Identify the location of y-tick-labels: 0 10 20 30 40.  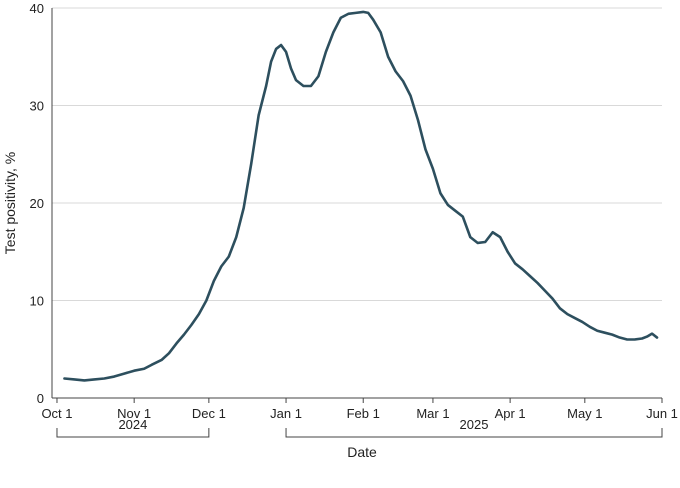
(37, 203).